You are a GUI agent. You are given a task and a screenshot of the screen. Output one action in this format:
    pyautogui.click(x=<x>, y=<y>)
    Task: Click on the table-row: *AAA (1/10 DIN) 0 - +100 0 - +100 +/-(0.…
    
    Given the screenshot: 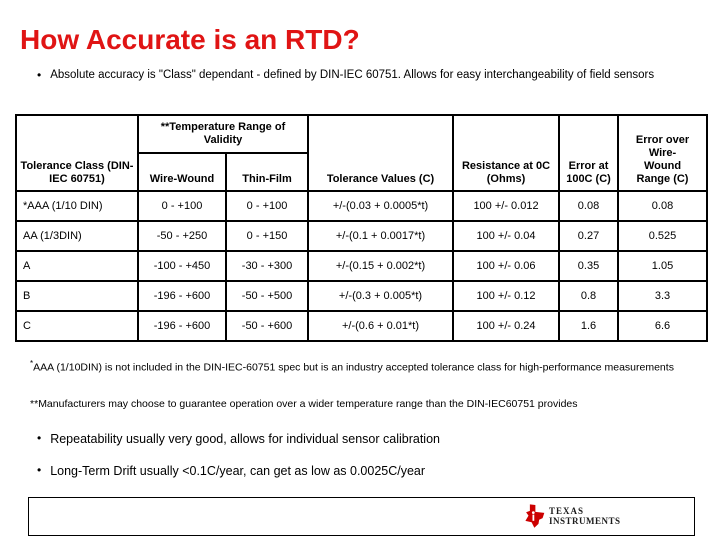 What is the action you would take?
    pyautogui.click(x=362, y=206)
    